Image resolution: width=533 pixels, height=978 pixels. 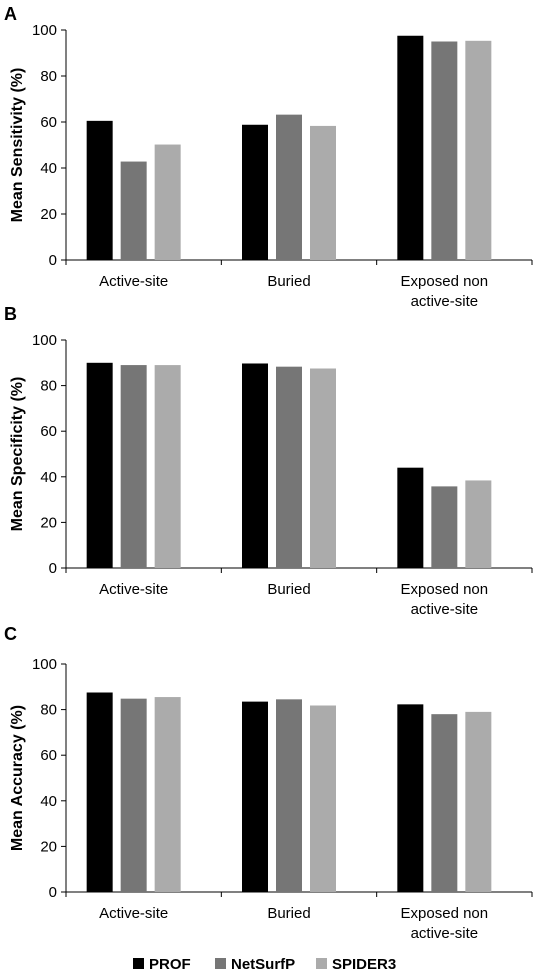 I want to click on panel-letter: B, so click(x=10, y=314).